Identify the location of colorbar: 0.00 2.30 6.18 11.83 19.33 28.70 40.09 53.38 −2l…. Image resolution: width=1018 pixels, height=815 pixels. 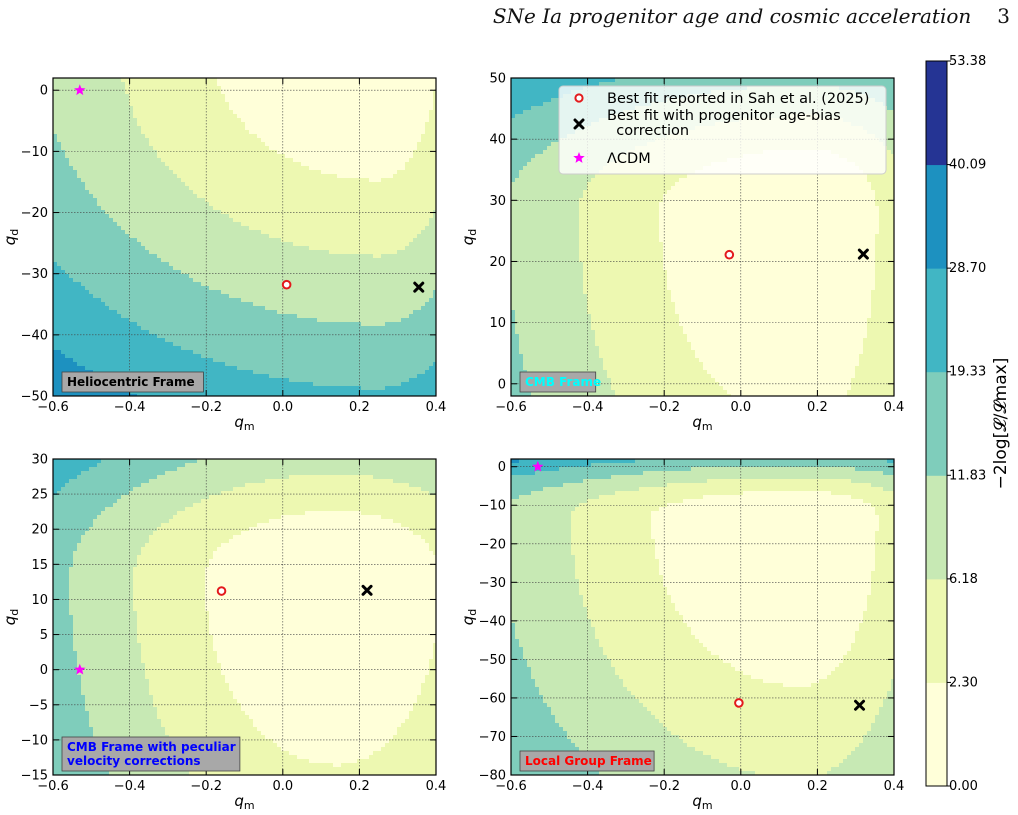
(968, 424).